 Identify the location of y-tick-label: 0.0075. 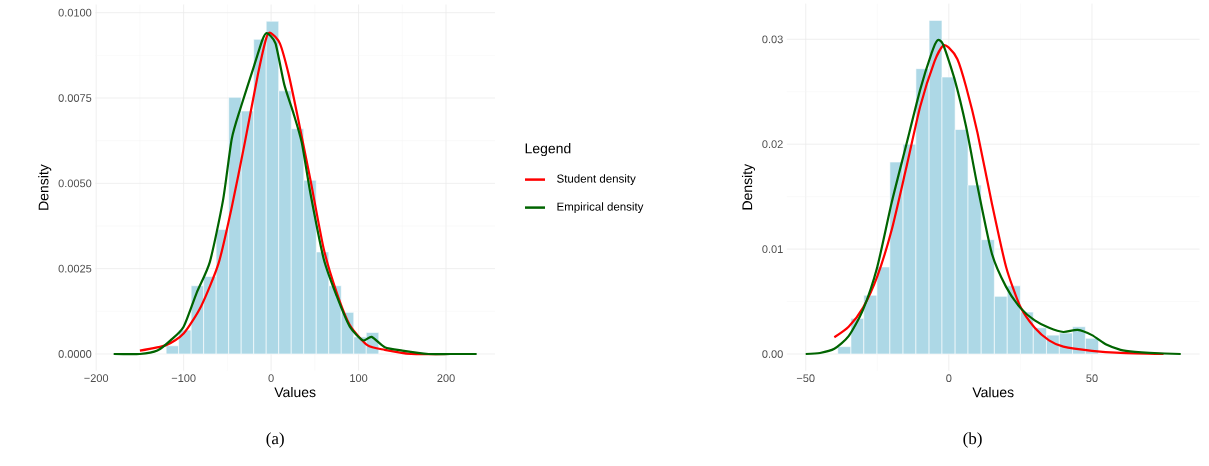
(75, 98).